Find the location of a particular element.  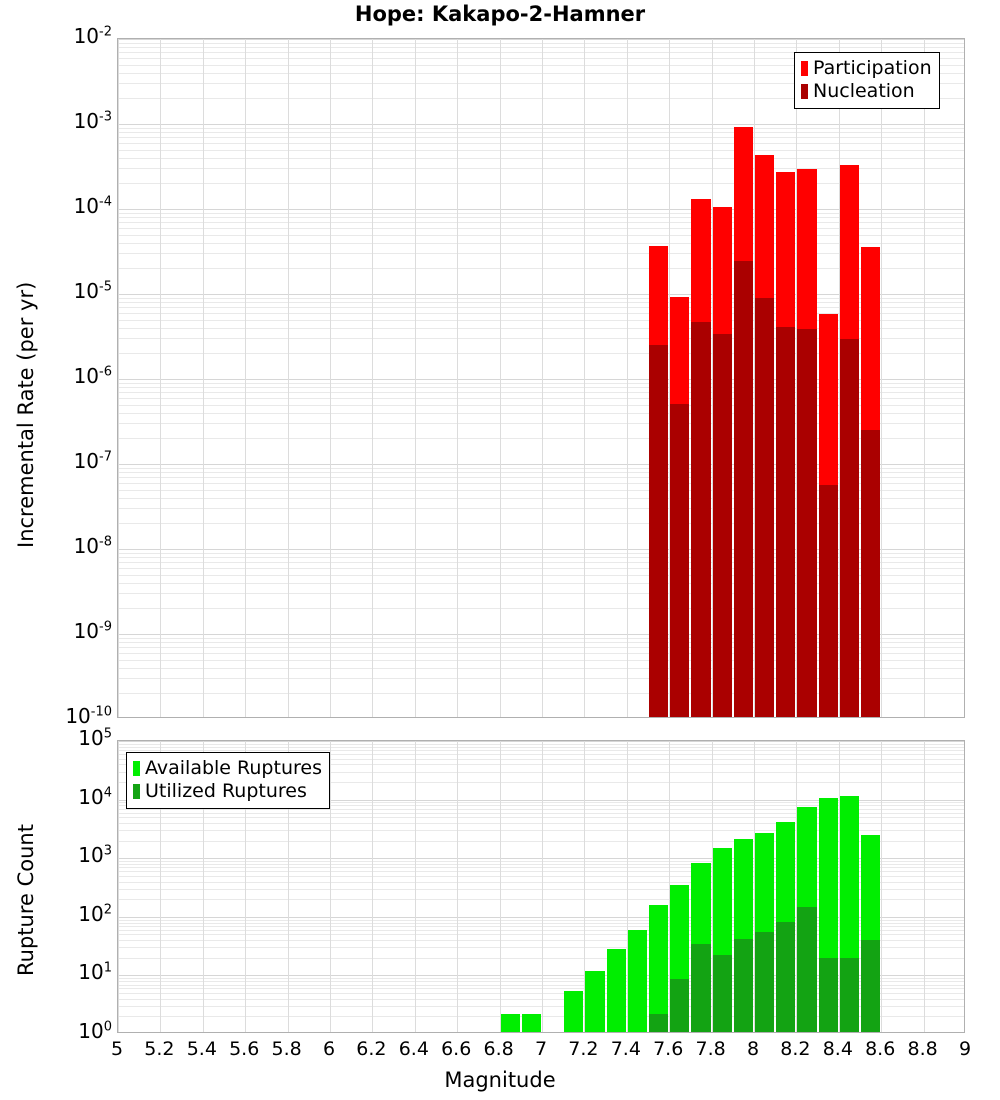

legend-item-available-ruptures: Available Ruptures is located at coordinates (227, 768).